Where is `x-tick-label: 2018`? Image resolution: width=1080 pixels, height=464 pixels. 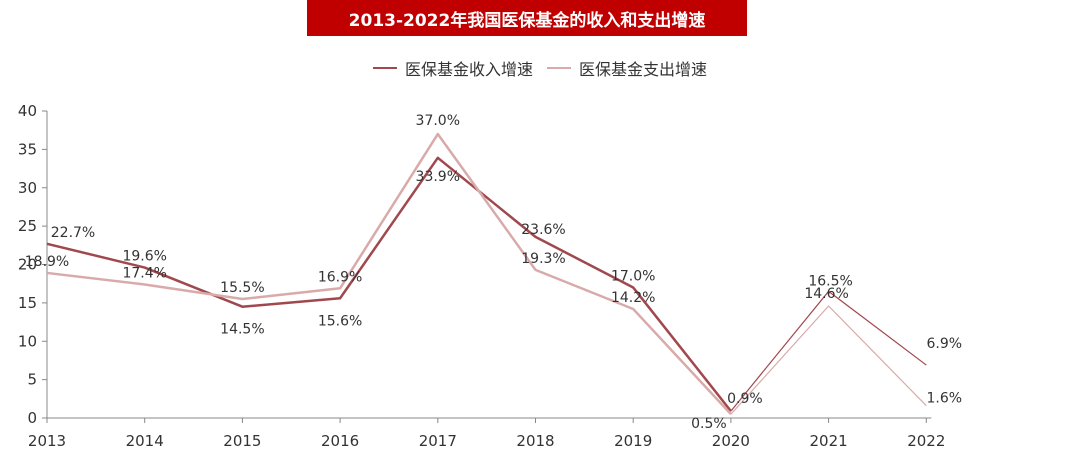 x-tick-label: 2018 is located at coordinates (535, 441).